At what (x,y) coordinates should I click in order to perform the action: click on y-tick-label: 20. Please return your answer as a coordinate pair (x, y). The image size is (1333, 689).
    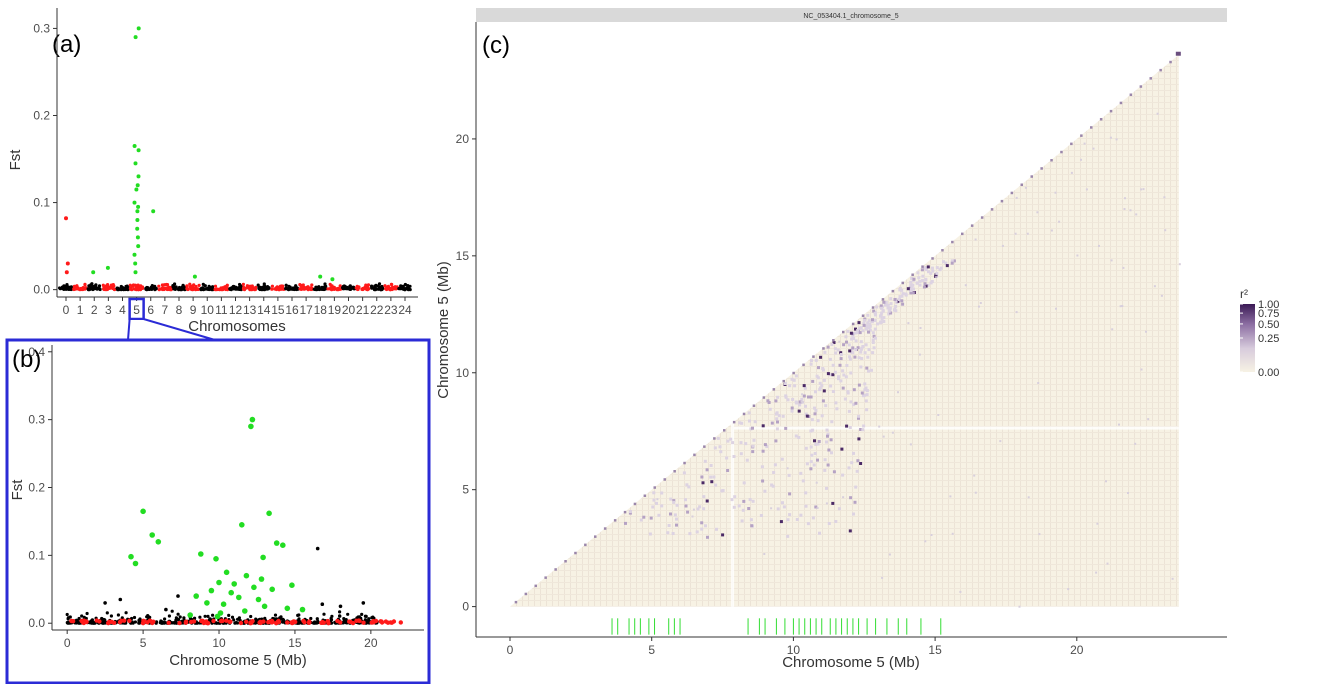
    Looking at the image, I should click on (463, 139).